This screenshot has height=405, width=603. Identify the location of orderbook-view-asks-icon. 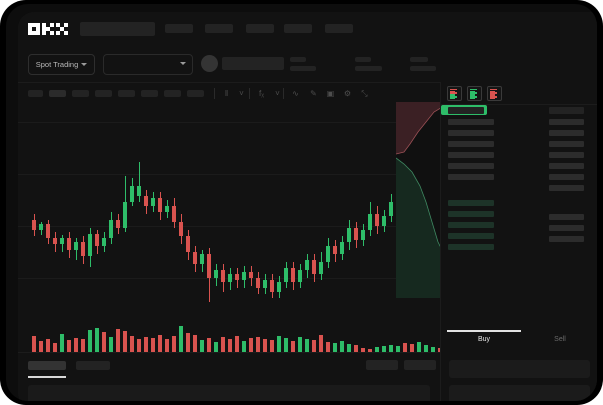
(494, 93).